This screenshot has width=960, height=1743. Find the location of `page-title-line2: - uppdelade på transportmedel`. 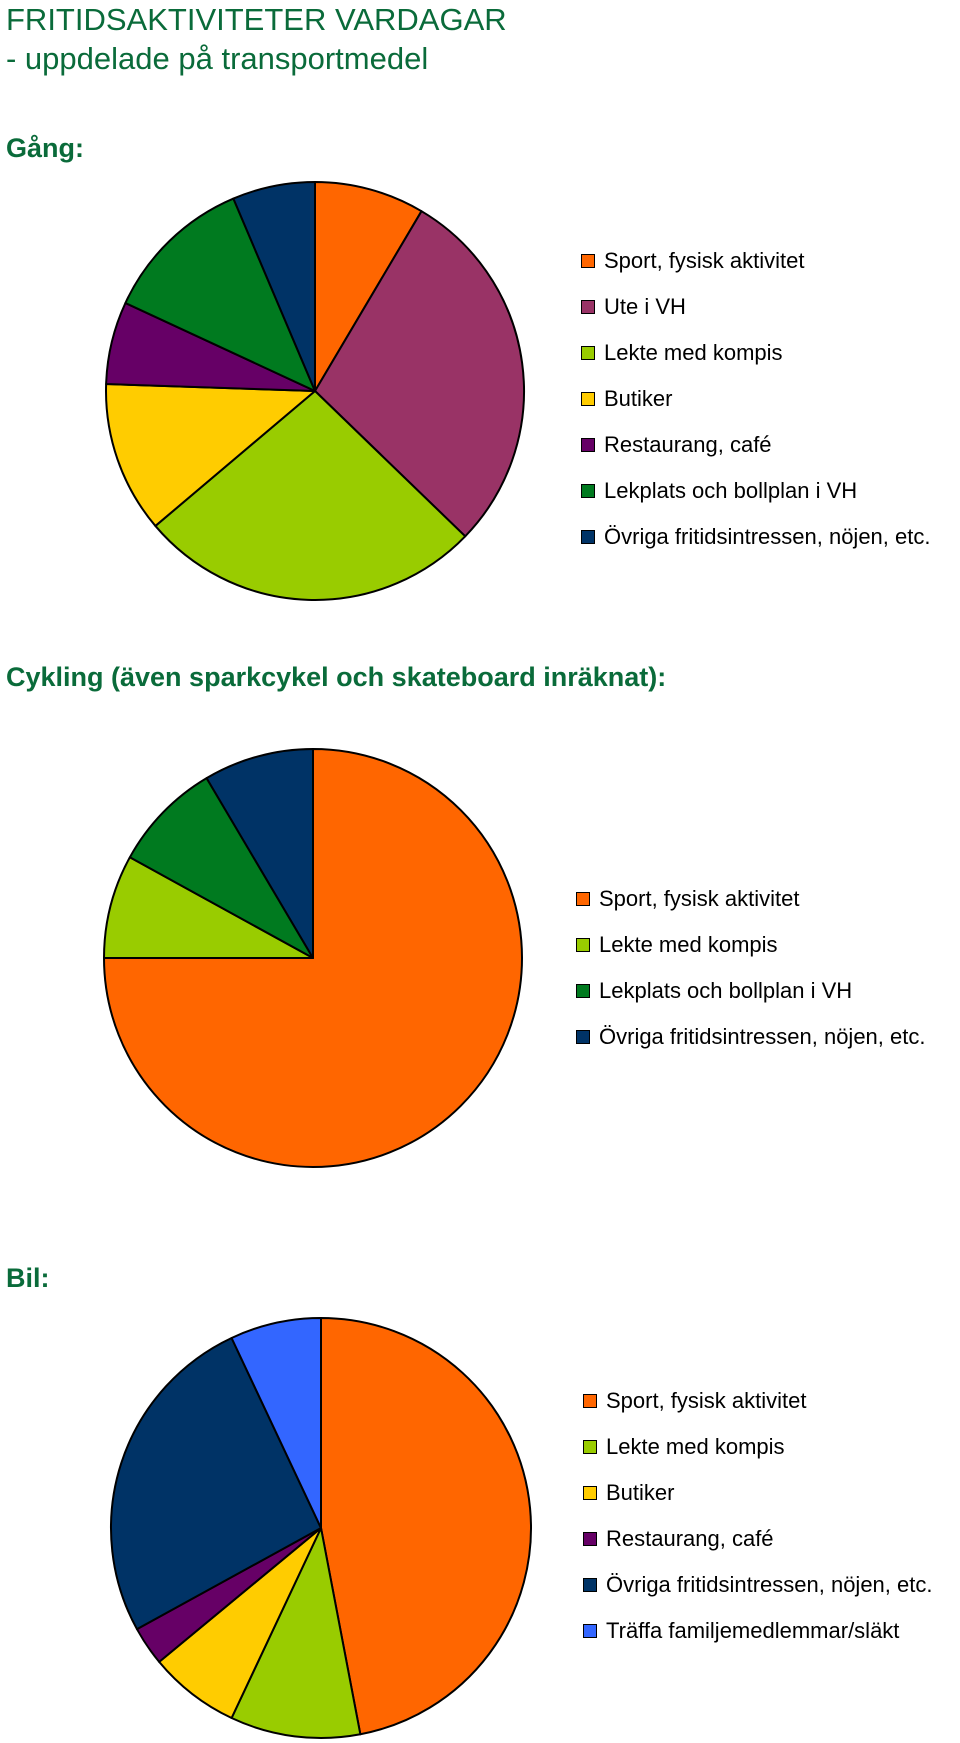

page-title-line2: - uppdelade på transportmedel is located at coordinates (217, 58).